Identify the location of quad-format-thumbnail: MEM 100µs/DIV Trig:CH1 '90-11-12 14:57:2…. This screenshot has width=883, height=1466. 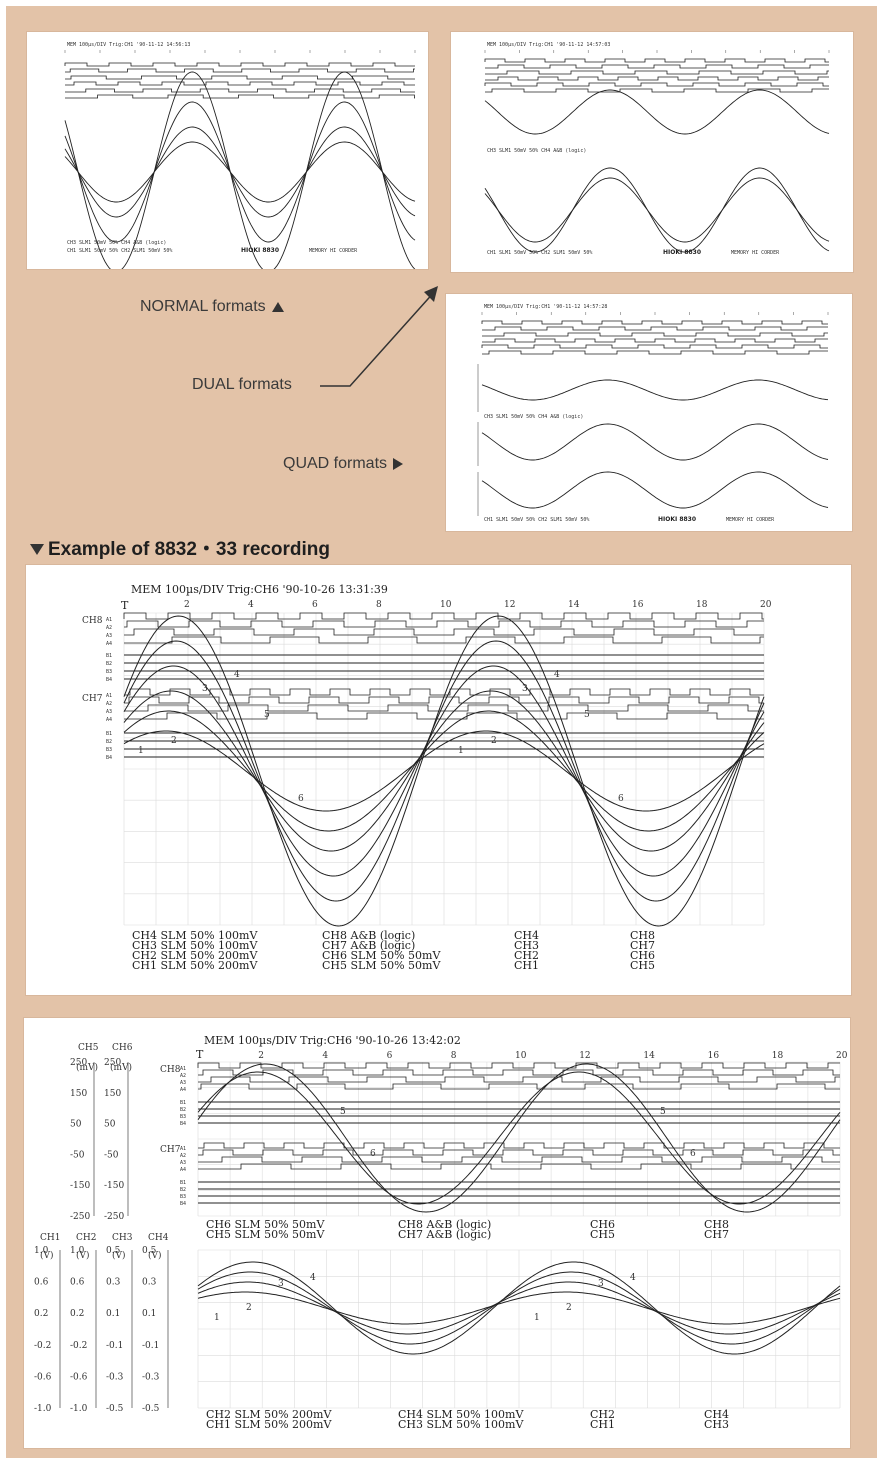
(649, 412).